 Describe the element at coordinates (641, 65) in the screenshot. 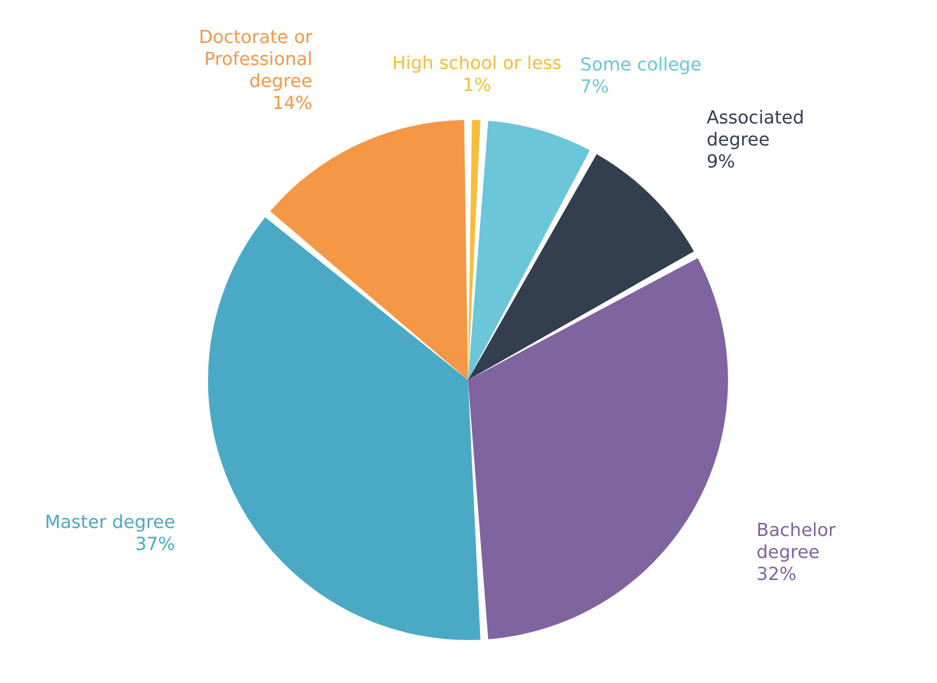

I see `slice-label: Some college` at that location.